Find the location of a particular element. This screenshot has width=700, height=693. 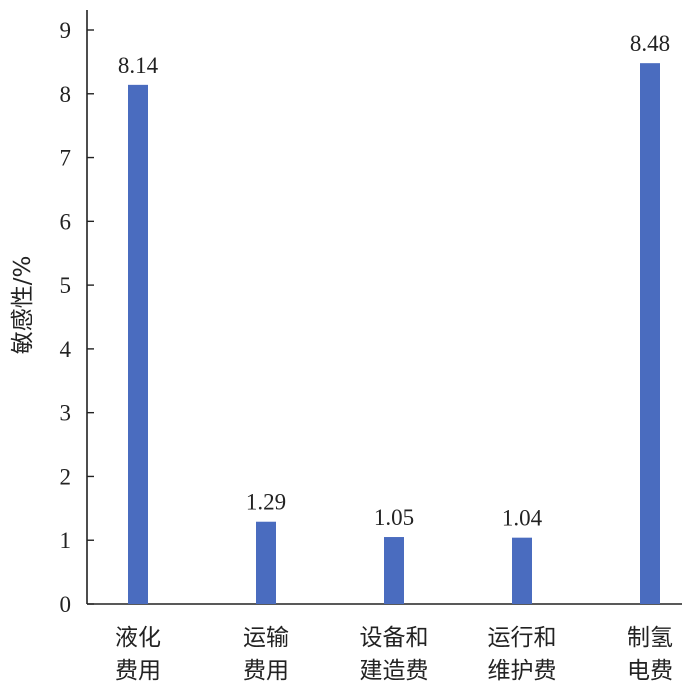

y-tick-label: 3 is located at coordinates (66, 413).